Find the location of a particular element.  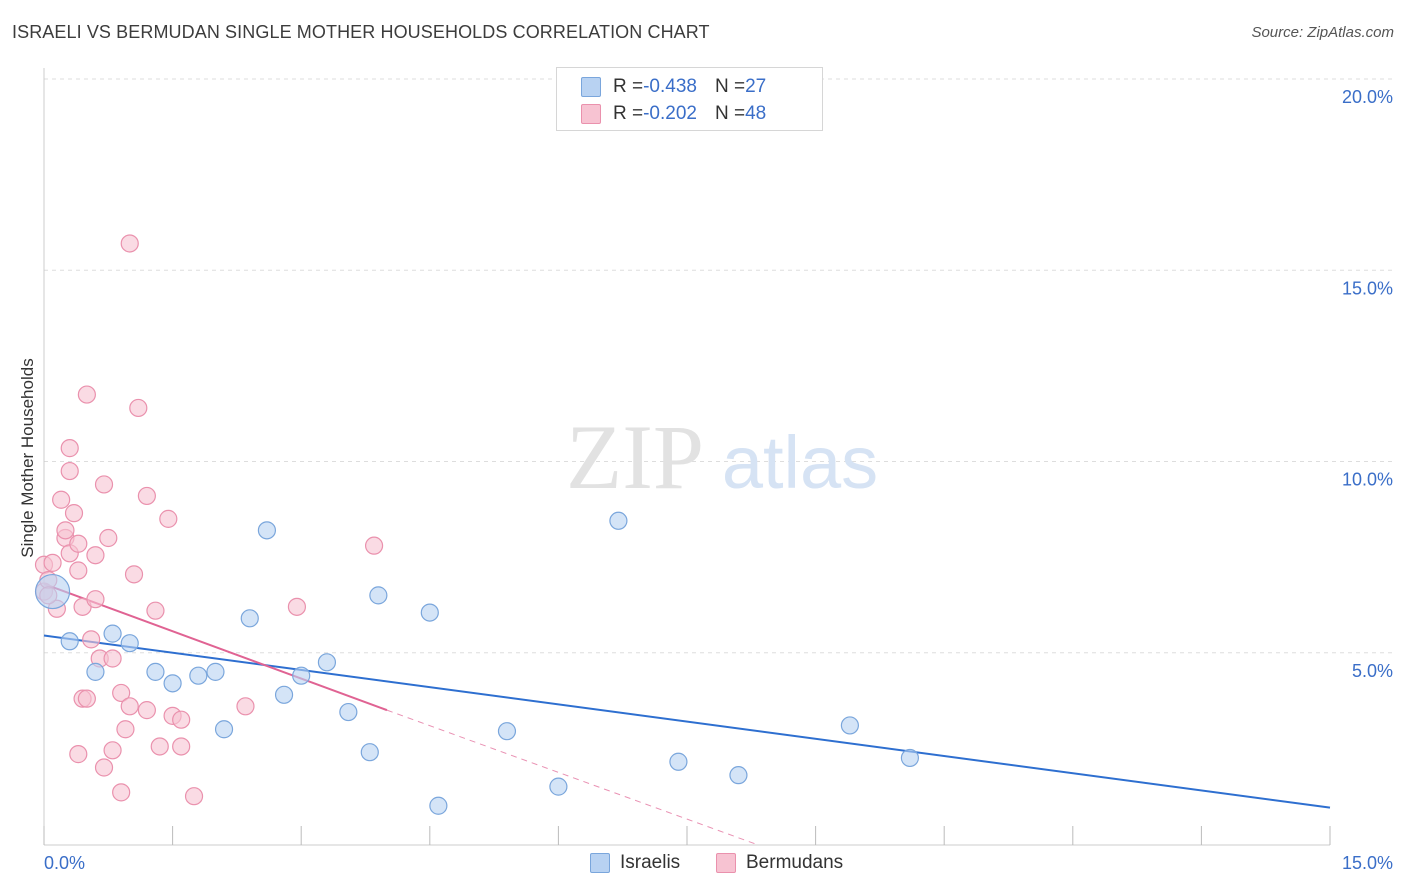

x-tick-label: 15.0% is located at coordinates (1367, 863).